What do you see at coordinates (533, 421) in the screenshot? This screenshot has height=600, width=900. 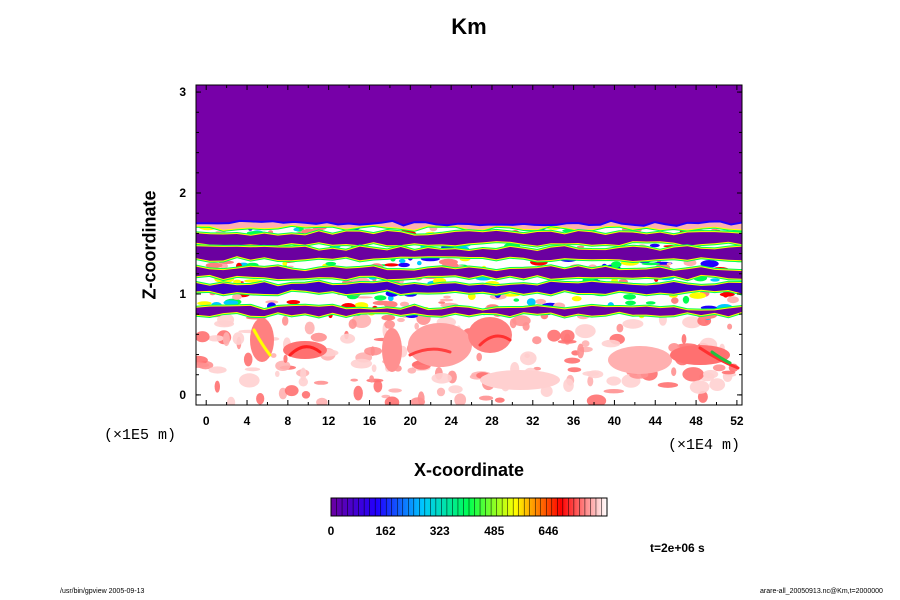 I see `x-tick-label: 32` at bounding box center [533, 421].